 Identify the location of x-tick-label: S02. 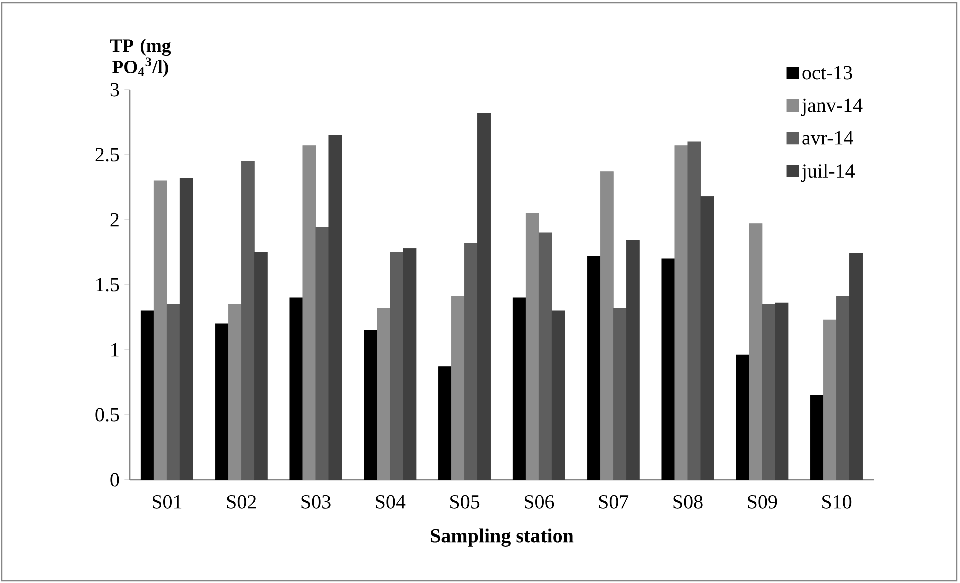
(241, 502).